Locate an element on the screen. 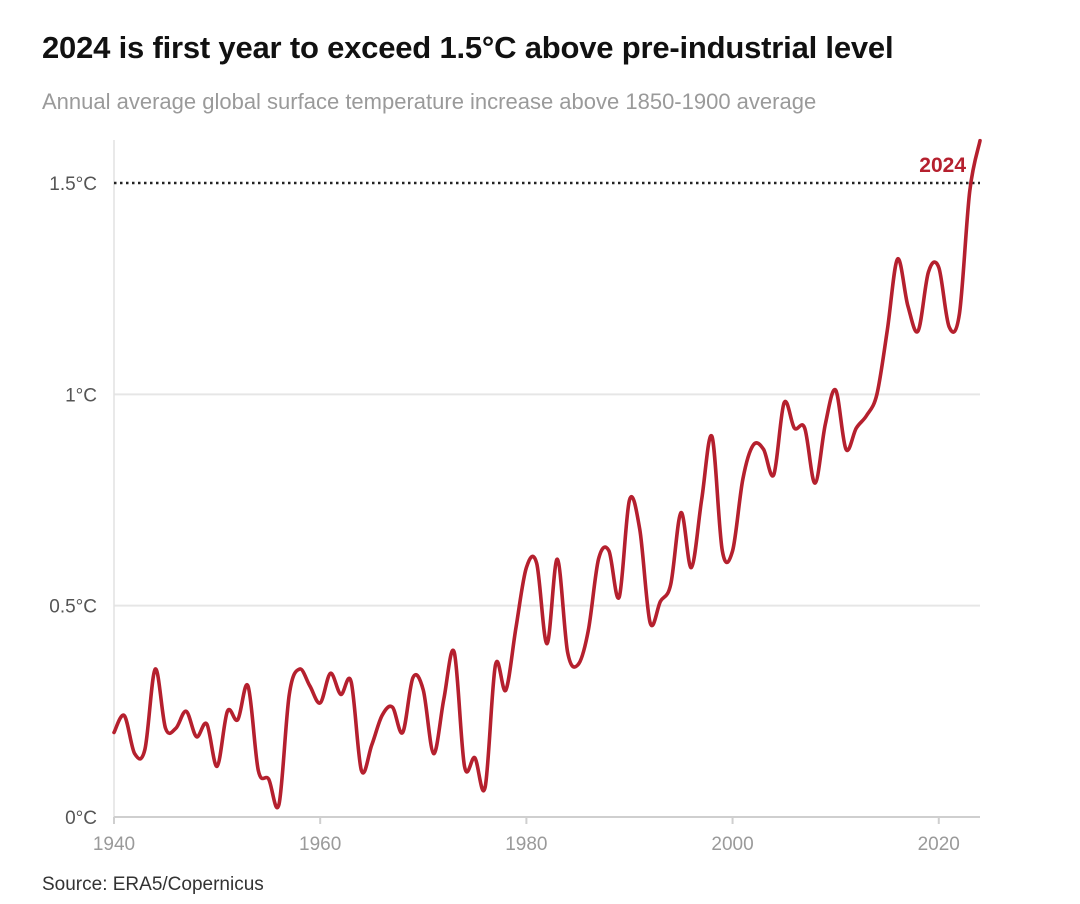 This screenshot has height=904, width=1080. data-point-1965 is located at coordinates (372, 745).